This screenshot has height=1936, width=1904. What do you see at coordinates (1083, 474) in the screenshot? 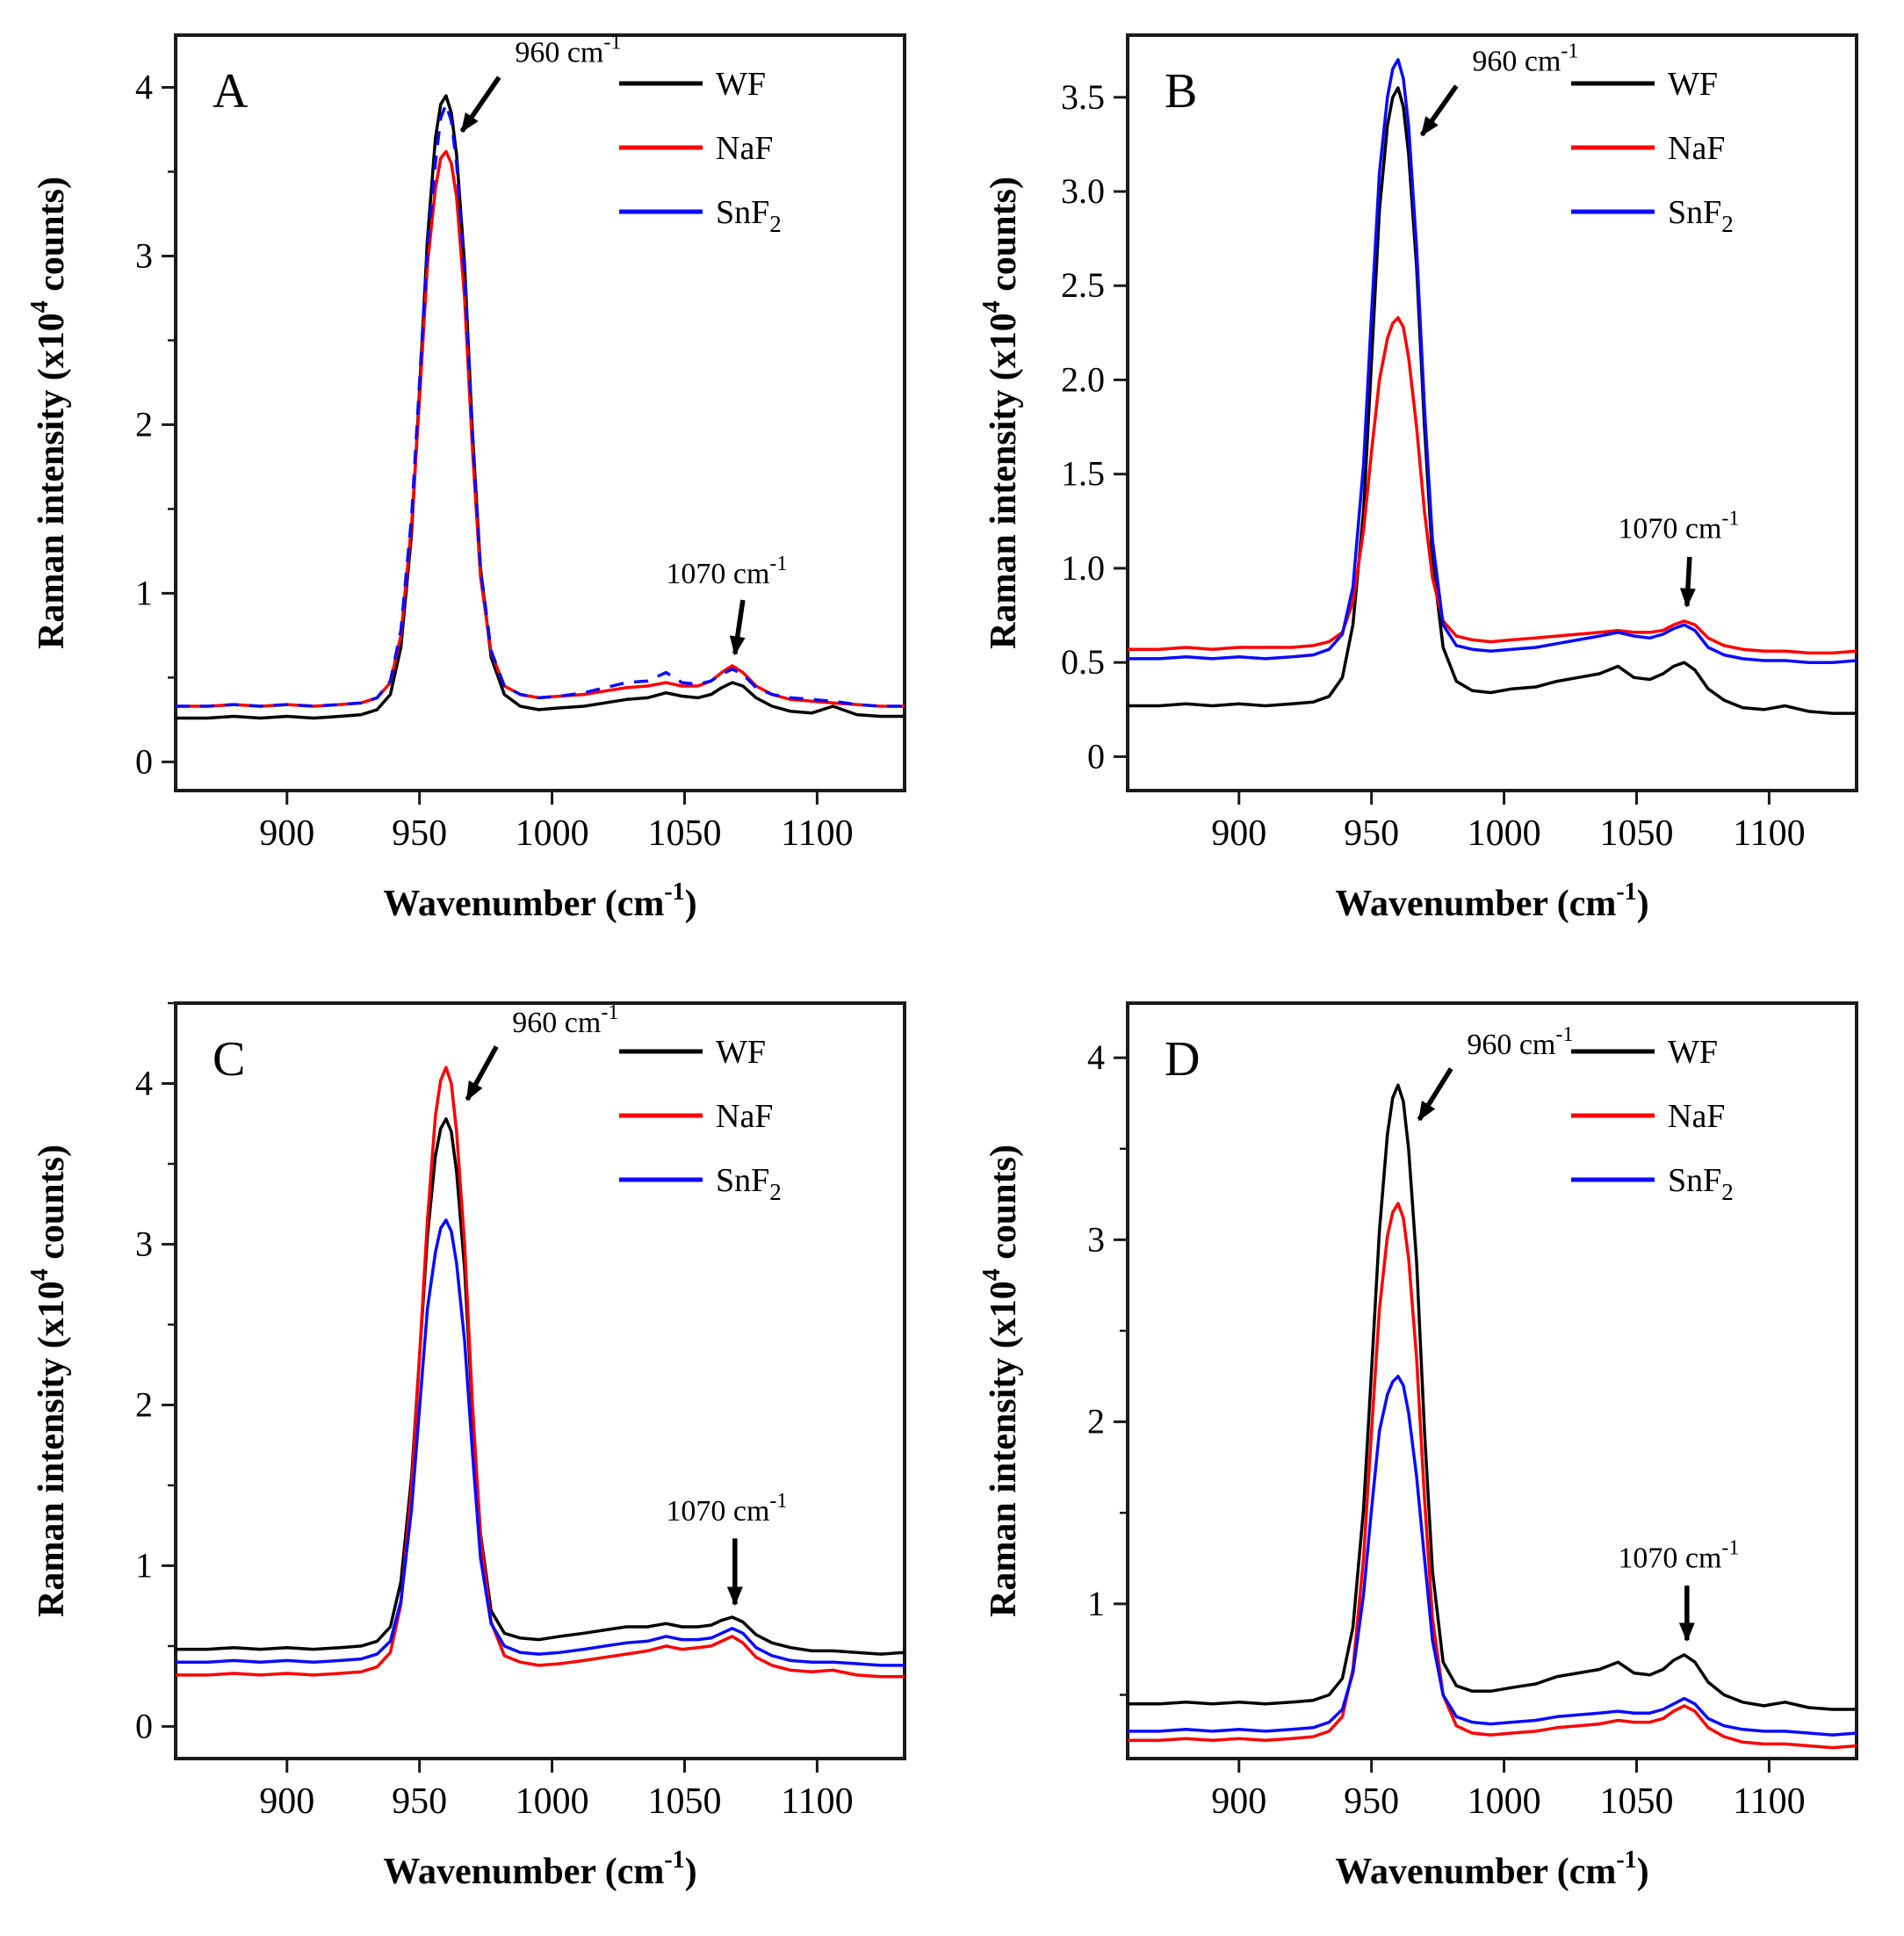
I see `y-tick-label: 1.5` at bounding box center [1083, 474].